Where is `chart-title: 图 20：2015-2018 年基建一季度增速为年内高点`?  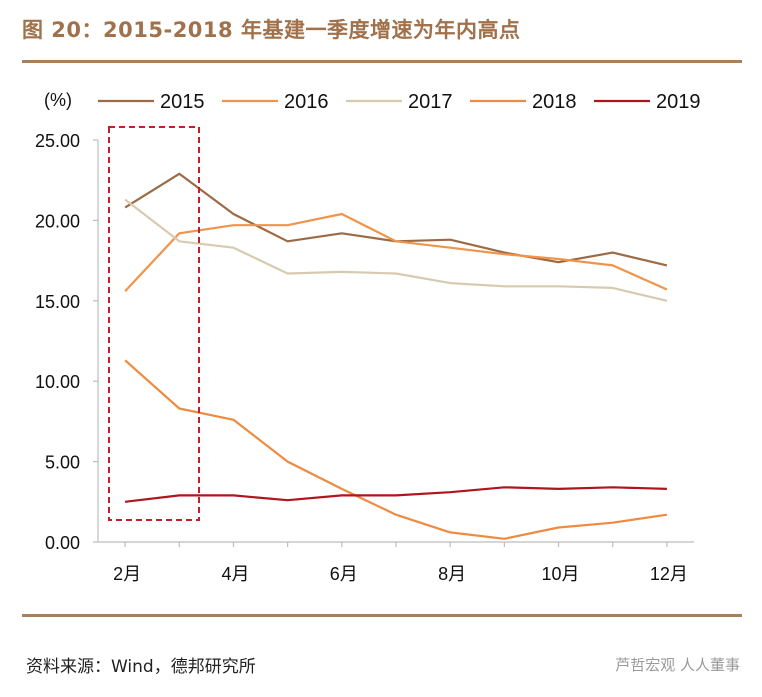 chart-title: 图 20：2015-2018 年基建一季度增速为年内高点 is located at coordinates (271, 30).